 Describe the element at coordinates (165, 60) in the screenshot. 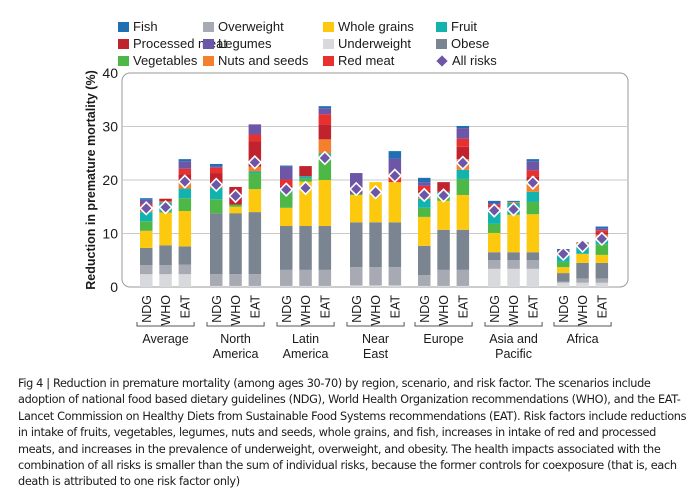

I see `legend-label: Vegetables` at that location.